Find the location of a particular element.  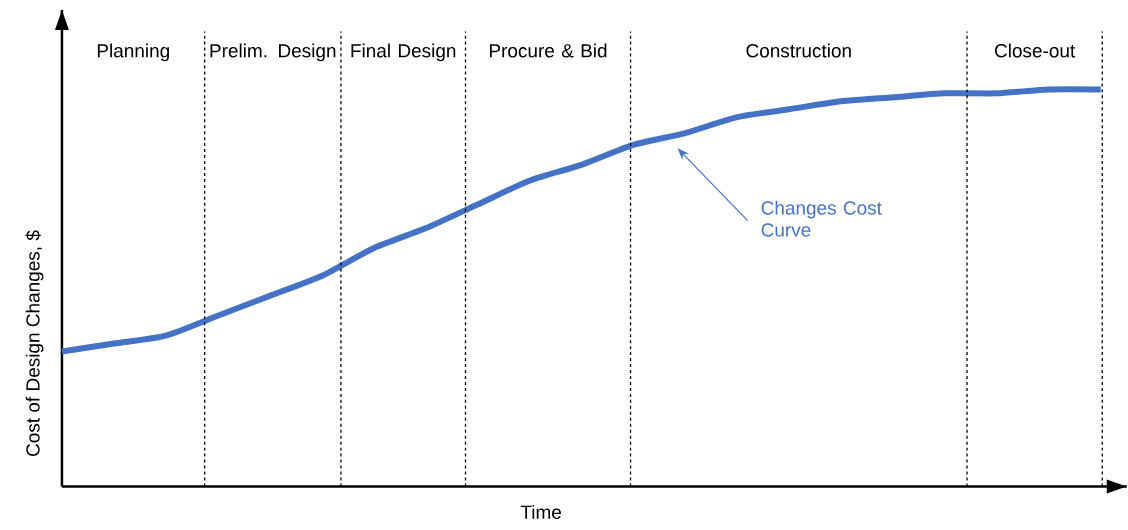

text: Final Design is located at coordinates (403, 52).